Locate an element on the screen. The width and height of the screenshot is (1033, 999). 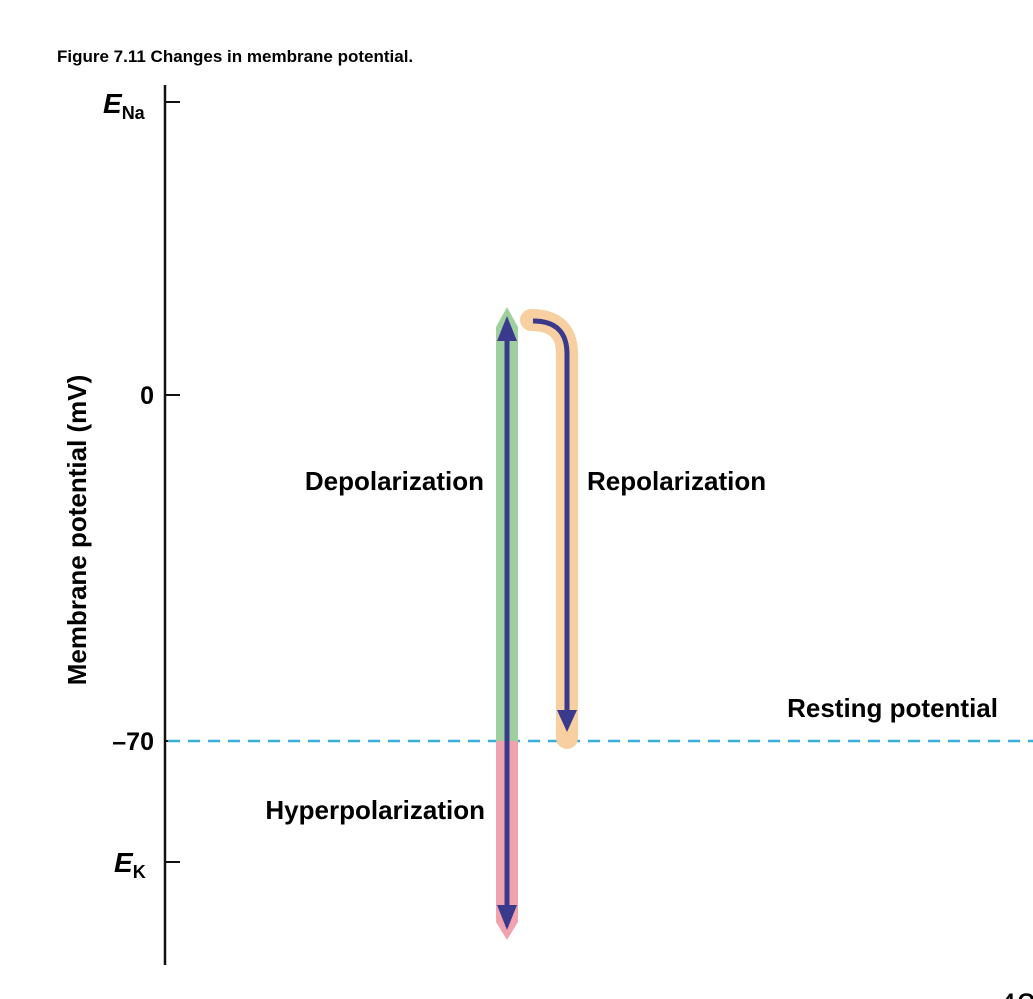
tick-label-resting: –70 is located at coordinates (133, 742).